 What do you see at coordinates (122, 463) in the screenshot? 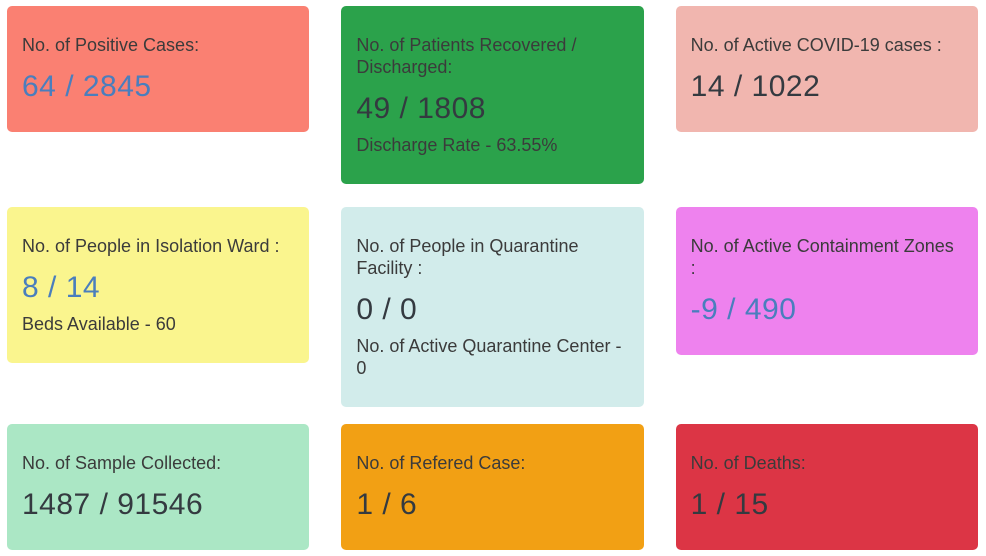
I see `card-title: No. of Sample Collected:` at bounding box center [122, 463].